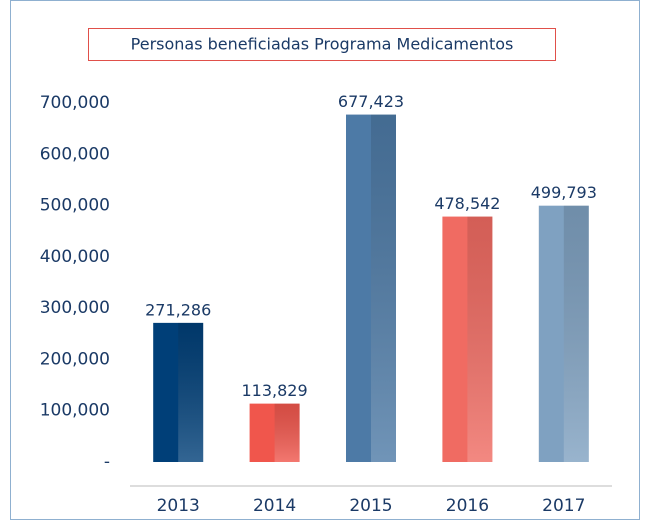 This screenshot has height=530, width=648. Describe the element at coordinates (178, 506) in the screenshot. I see `x-tick-label: 2013` at that location.